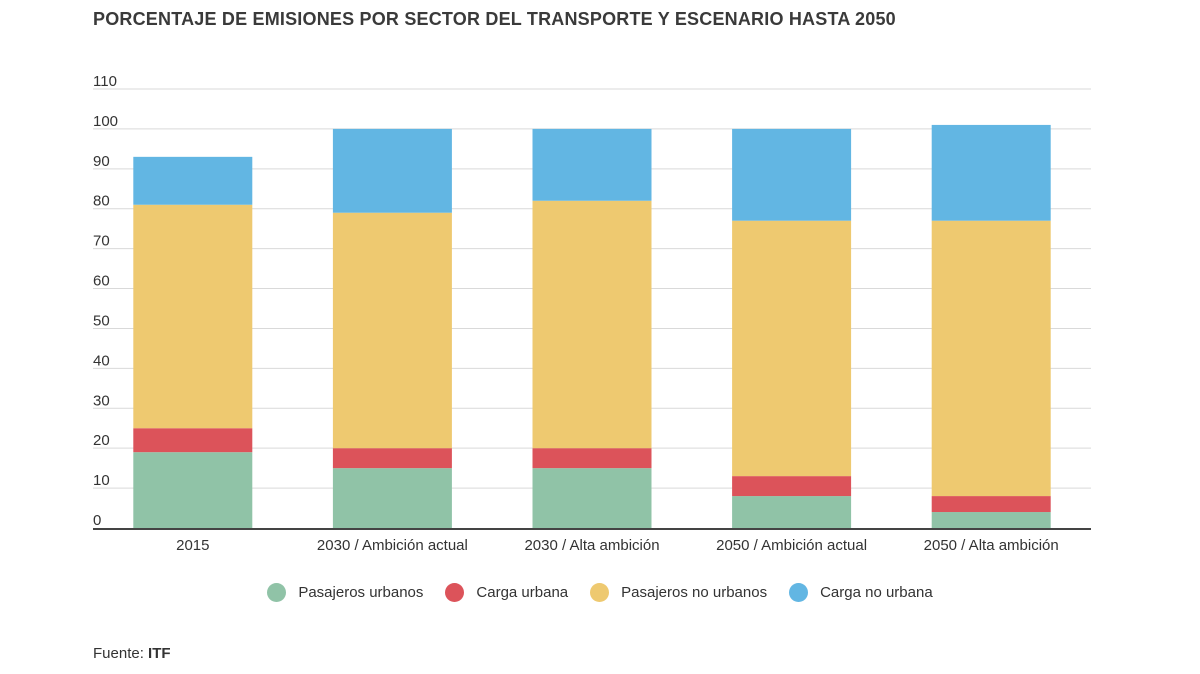 The width and height of the screenshot is (1200, 674). Describe the element at coordinates (159, 653) in the screenshot. I see `source-value: ITF` at that location.